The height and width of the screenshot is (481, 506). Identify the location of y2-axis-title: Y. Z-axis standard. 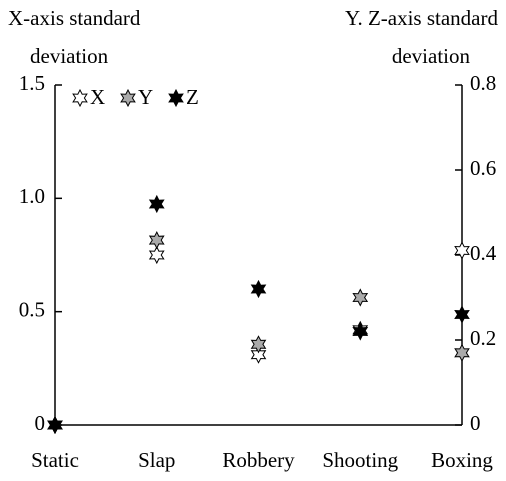
(421, 18).